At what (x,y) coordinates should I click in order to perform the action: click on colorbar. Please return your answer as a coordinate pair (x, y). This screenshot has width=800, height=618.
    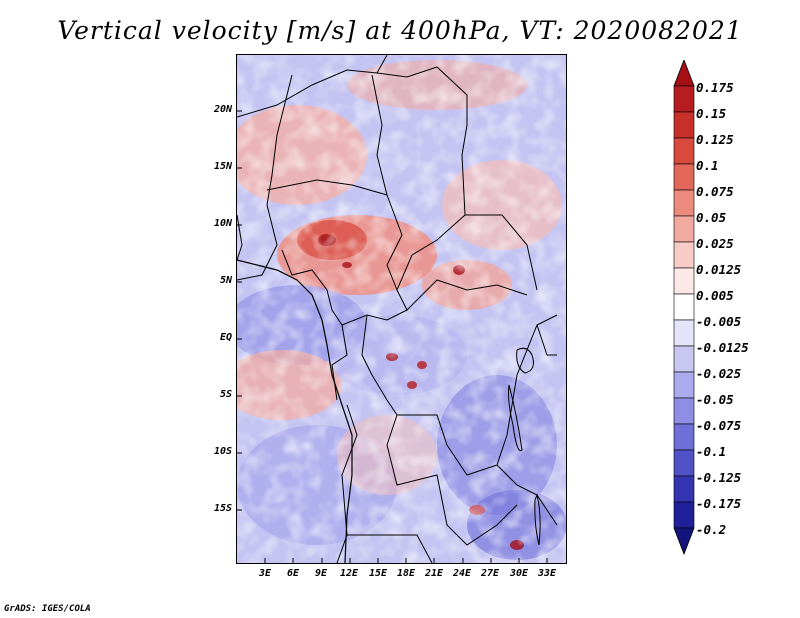
    Looking at the image, I should click on (684, 308).